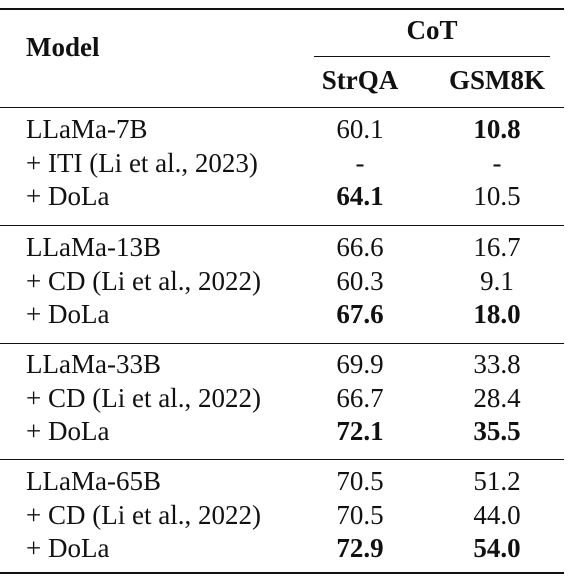 Image resolution: width=572 pixels, height=578 pixels. What do you see at coordinates (282, 107) in the screenshot?
I see `header-rule` at bounding box center [282, 107].